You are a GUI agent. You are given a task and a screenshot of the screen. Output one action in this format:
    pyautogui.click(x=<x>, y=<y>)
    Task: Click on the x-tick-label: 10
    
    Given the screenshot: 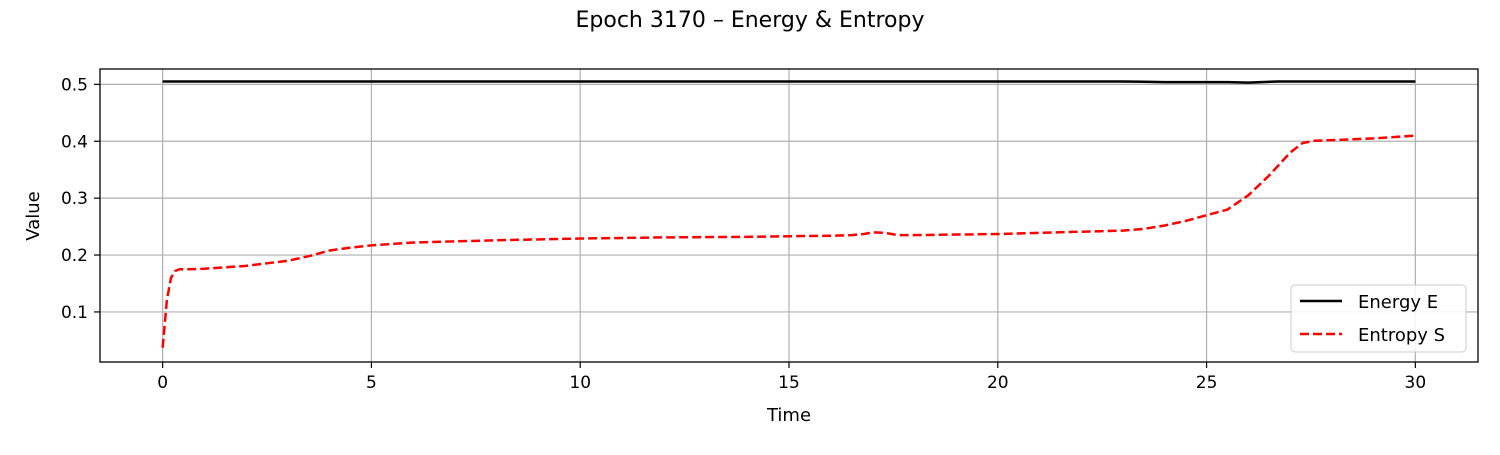 What is the action you would take?
    pyautogui.click(x=580, y=383)
    